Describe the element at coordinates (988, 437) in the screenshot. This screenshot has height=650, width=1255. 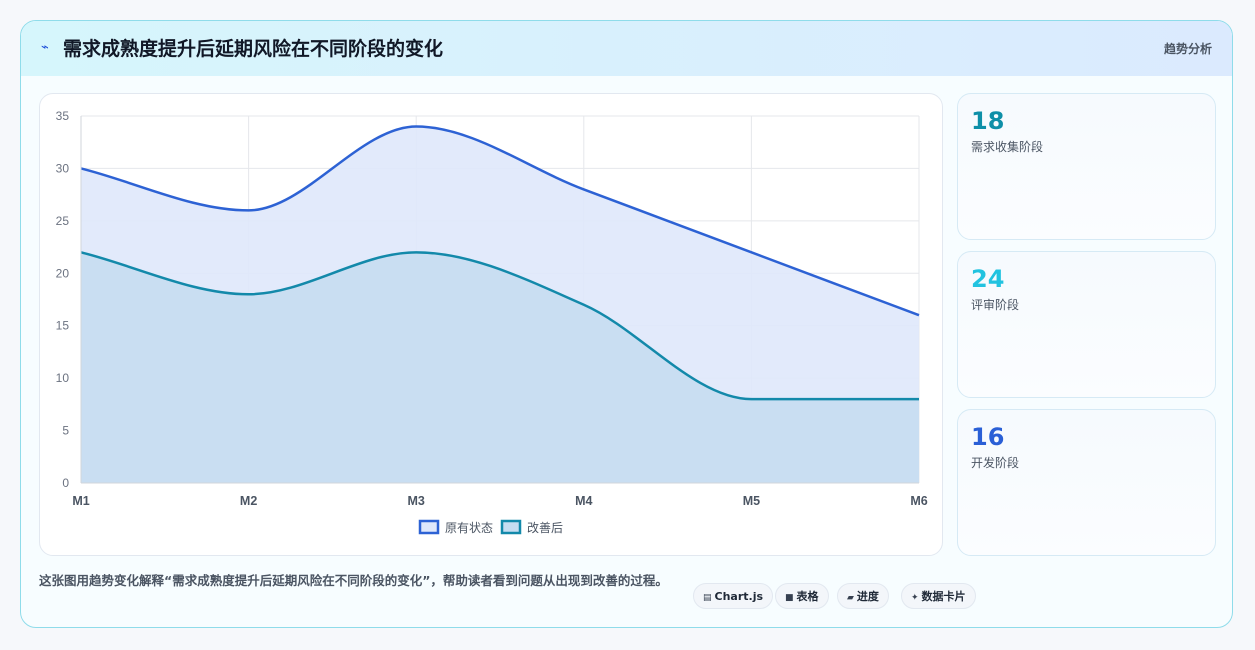
I see `stat-value: 16` at that location.